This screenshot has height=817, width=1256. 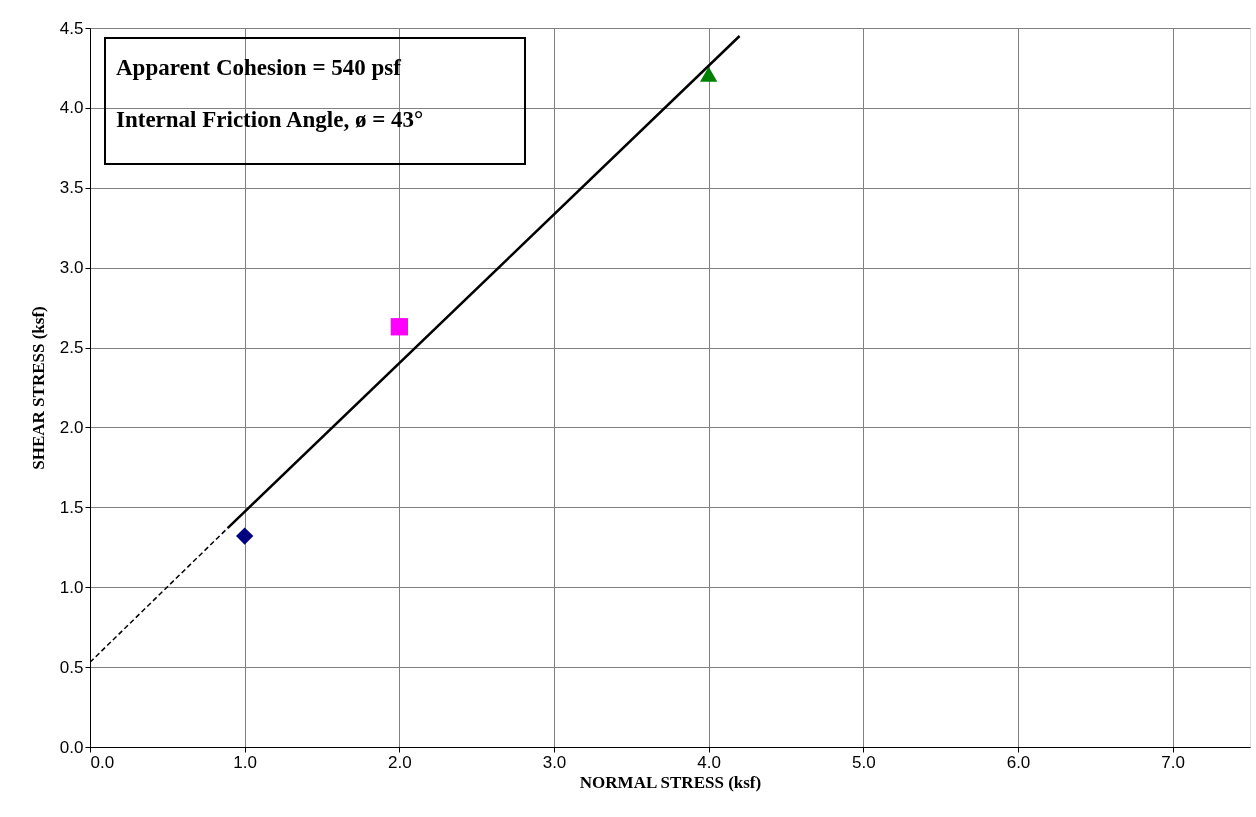 What do you see at coordinates (259, 67) in the screenshot?
I see `annotation: Apparent Cohesion = 540 psf` at bounding box center [259, 67].